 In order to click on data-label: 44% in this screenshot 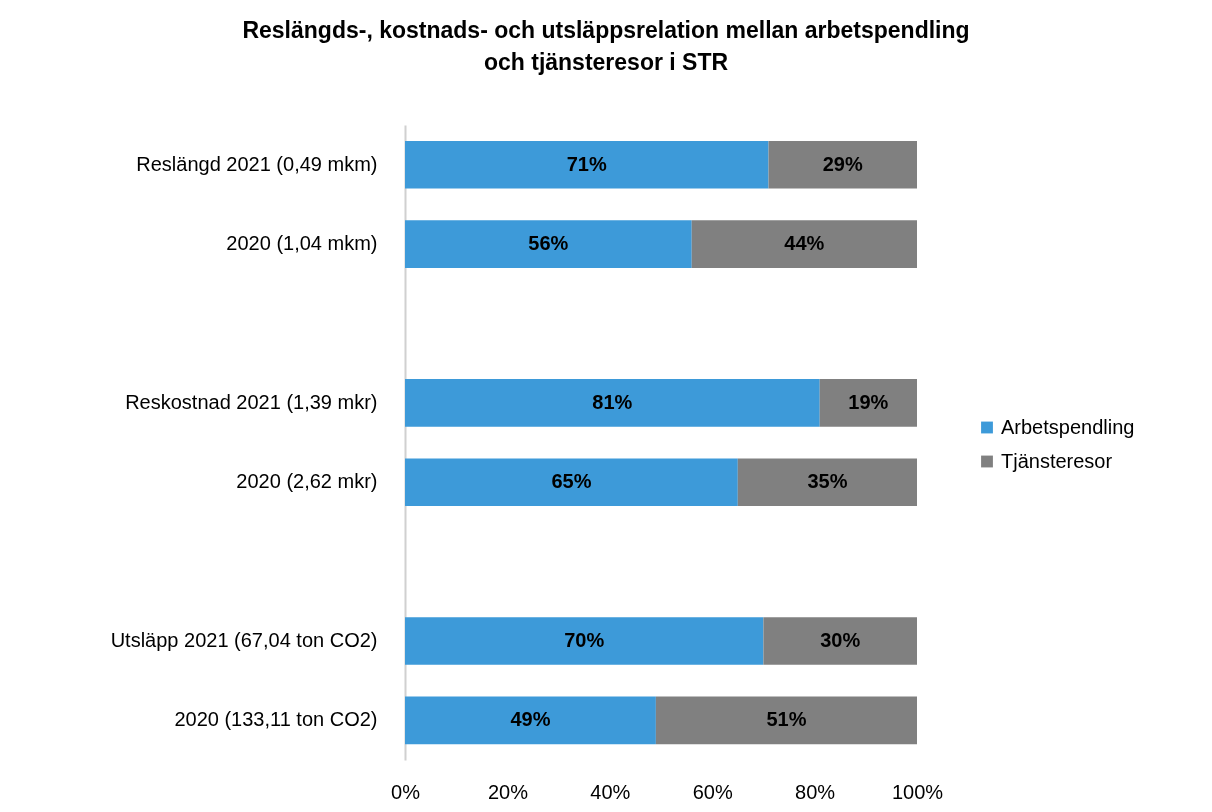, I will do `click(804, 243)`.